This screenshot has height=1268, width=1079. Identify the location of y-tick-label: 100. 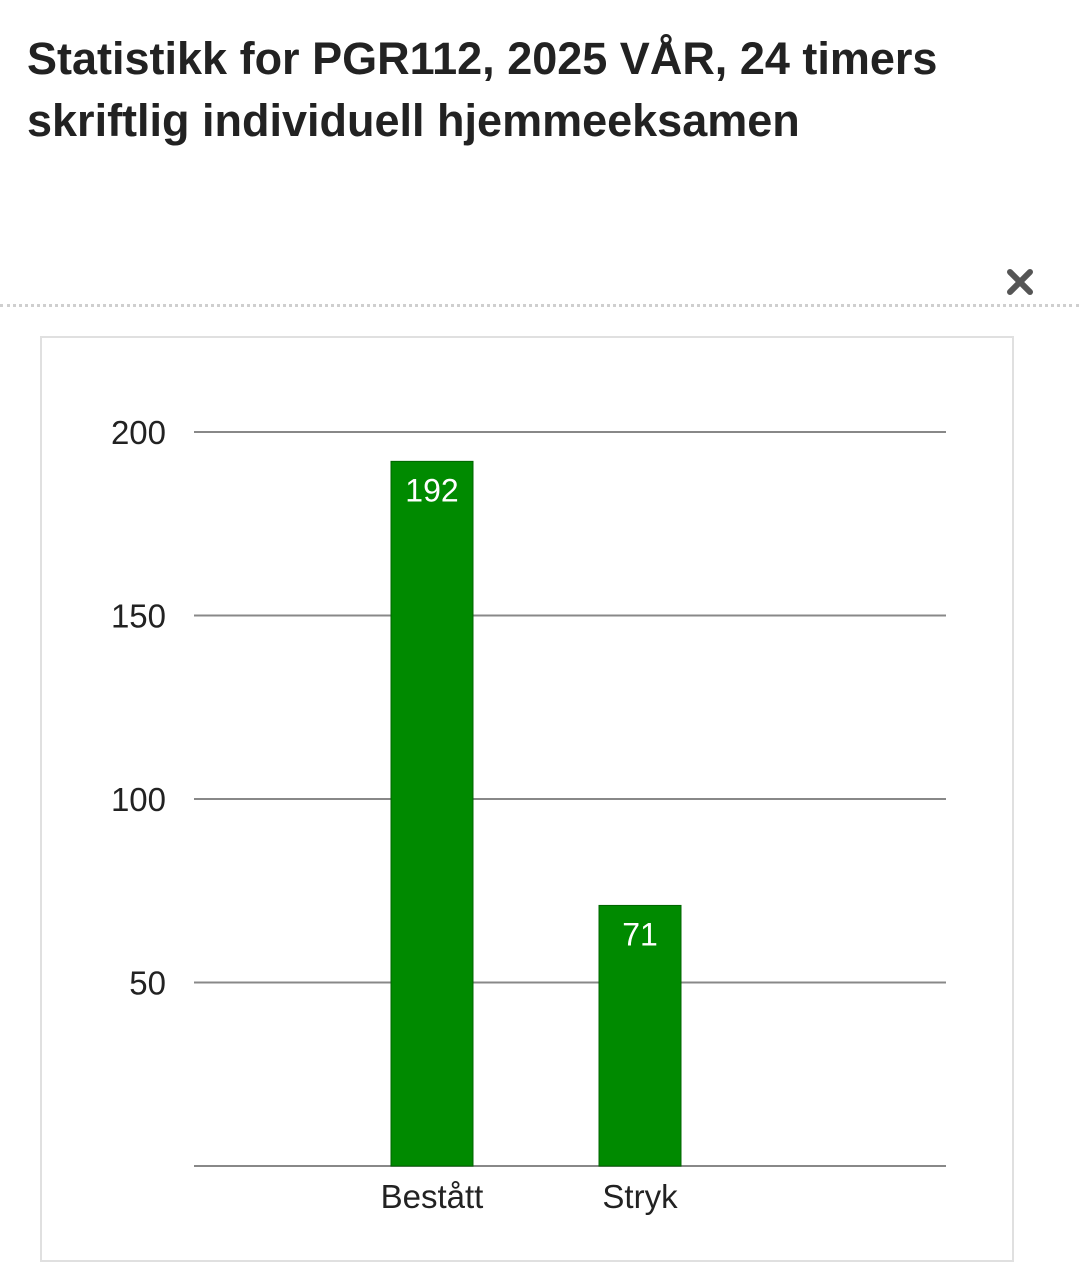
(138, 799).